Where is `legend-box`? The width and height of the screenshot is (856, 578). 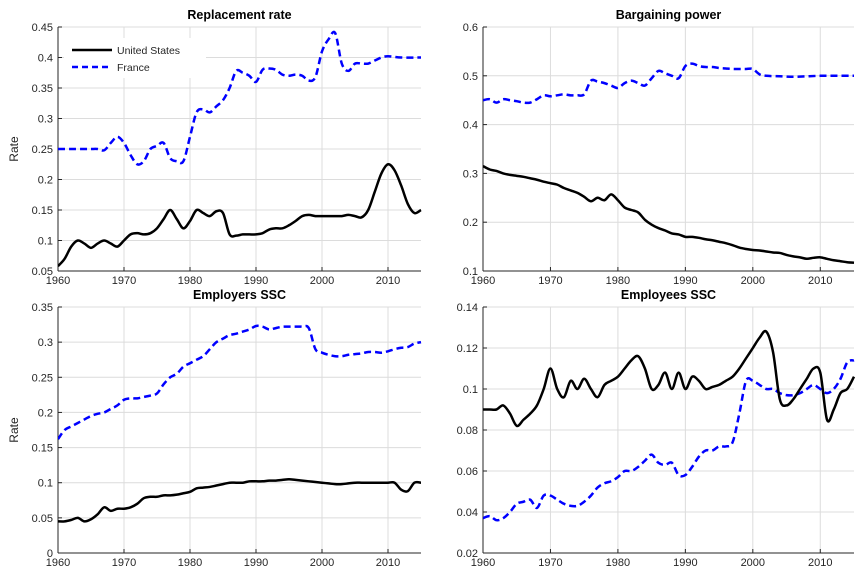 legend-box is located at coordinates (135, 58).